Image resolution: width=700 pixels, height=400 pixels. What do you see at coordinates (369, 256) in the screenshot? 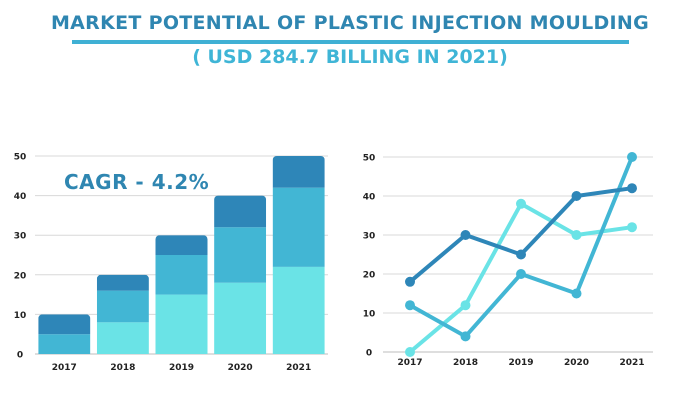
I see `line-y-tick-labels: 0 10 20 30 40 50` at bounding box center [369, 256].